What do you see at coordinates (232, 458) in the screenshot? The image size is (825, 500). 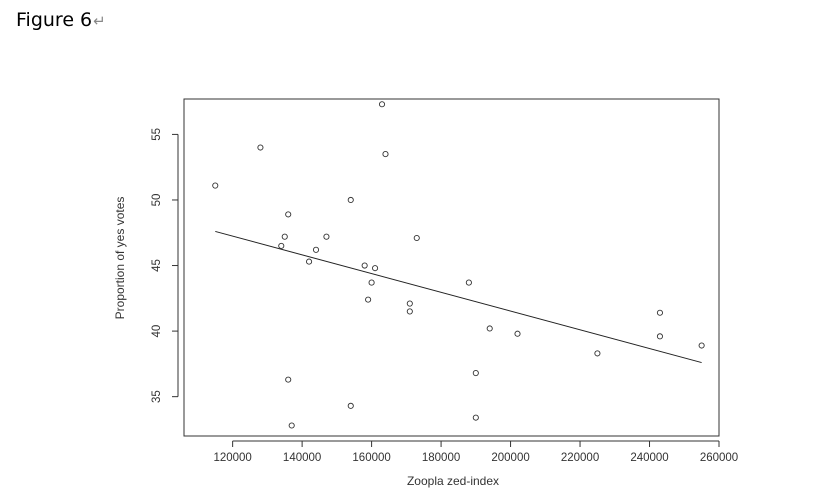 I see `x-tick-label: 120000` at bounding box center [232, 458].